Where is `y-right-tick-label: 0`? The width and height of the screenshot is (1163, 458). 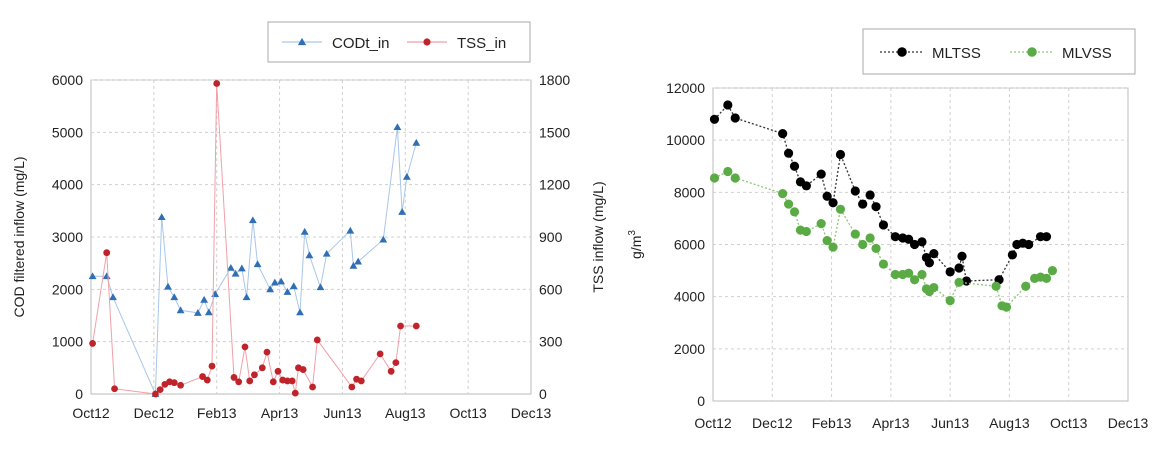 y-right-tick-label: 0 is located at coordinates (543, 394).